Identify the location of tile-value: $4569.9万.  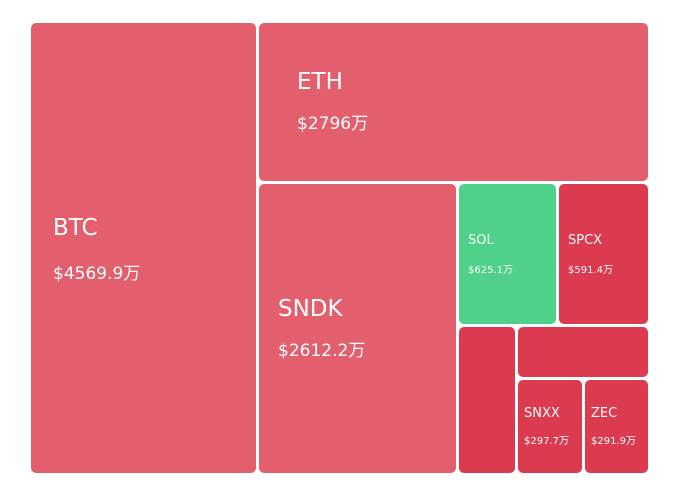
(97, 274).